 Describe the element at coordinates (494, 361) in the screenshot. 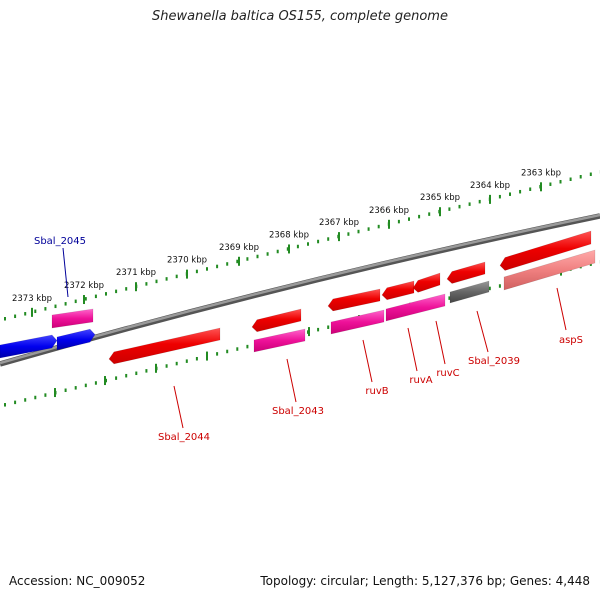

I see `sbal-2039-label: Sbal_2039` at that location.